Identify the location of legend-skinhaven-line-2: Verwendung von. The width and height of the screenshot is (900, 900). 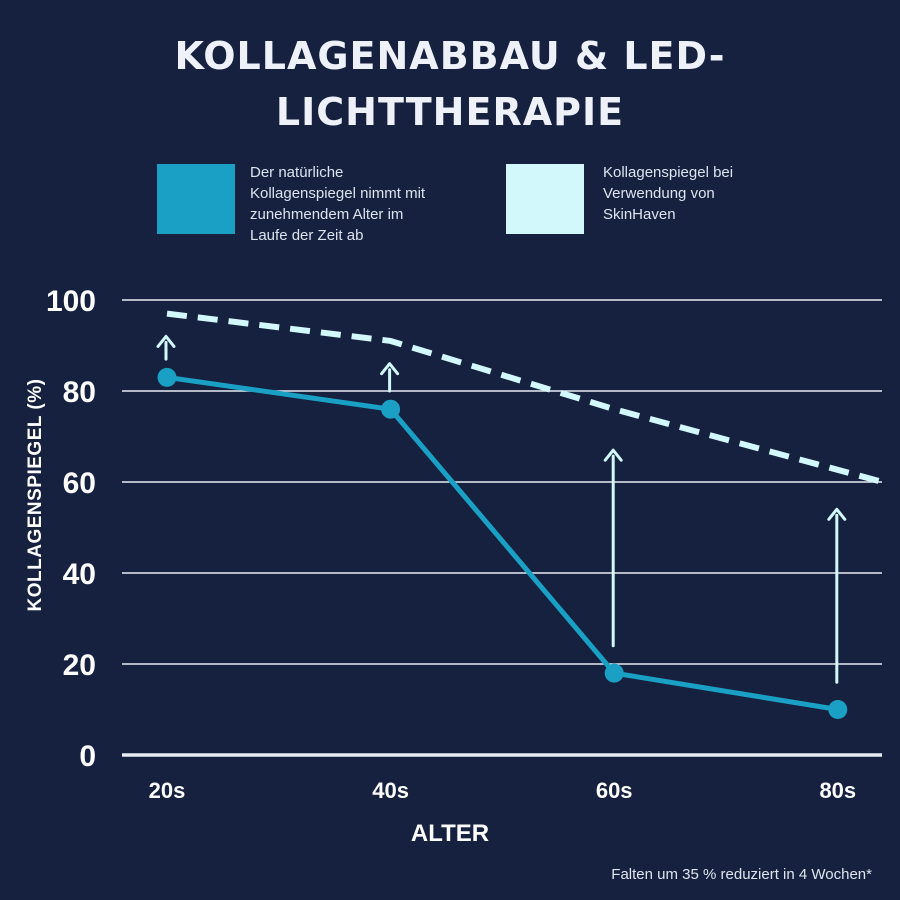
(659, 193).